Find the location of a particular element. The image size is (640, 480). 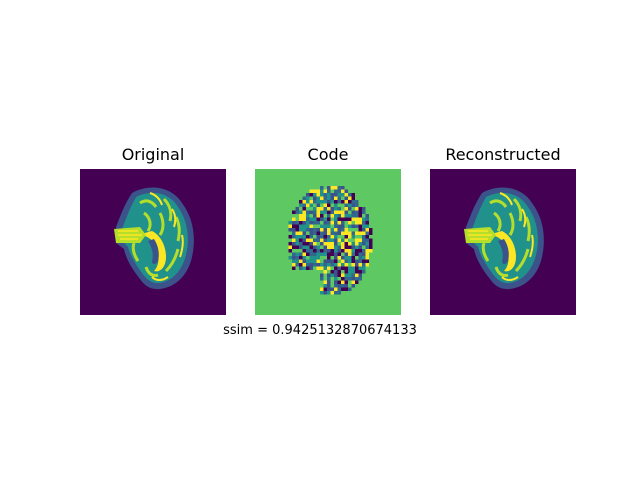

original-image is located at coordinates (153, 242).